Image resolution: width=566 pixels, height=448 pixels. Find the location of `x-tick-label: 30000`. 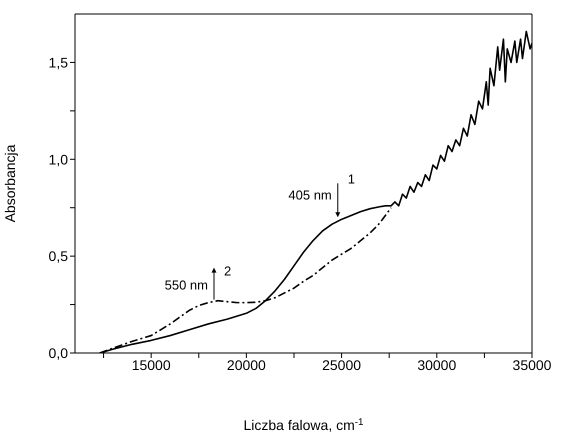

x-tick-label: 30000 is located at coordinates (436, 364).